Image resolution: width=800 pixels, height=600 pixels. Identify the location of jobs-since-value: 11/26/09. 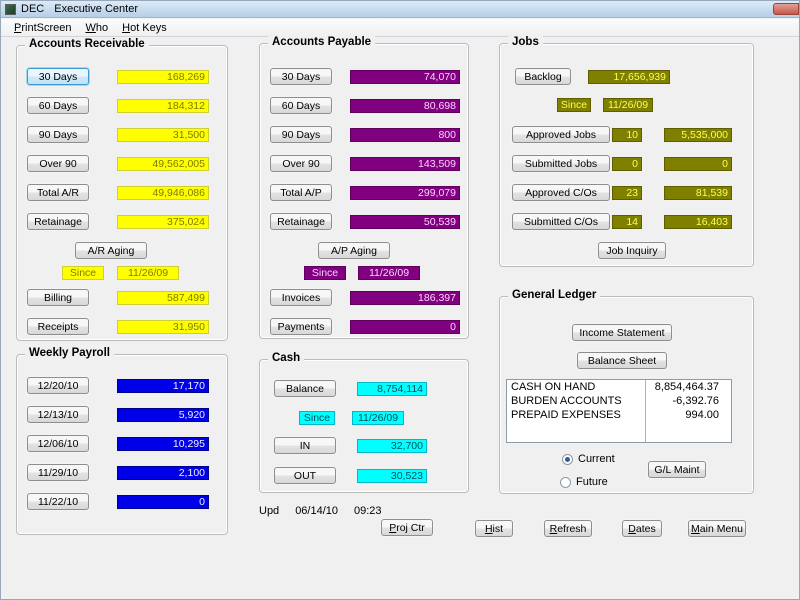
(628, 105).